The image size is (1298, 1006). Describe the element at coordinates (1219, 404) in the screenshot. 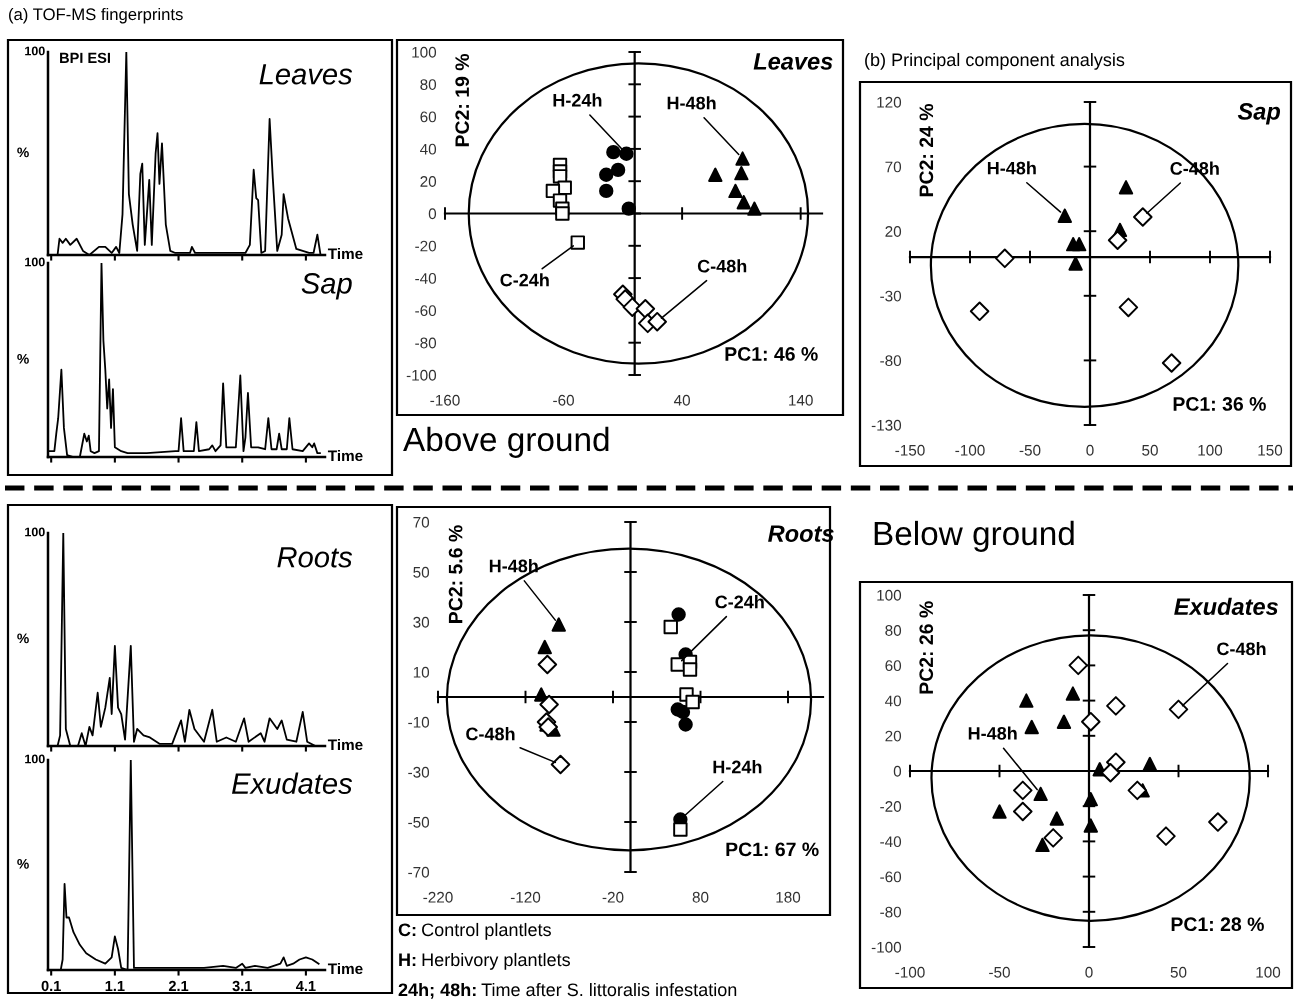

I see `x-axis-title: PC1: 36 %` at that location.